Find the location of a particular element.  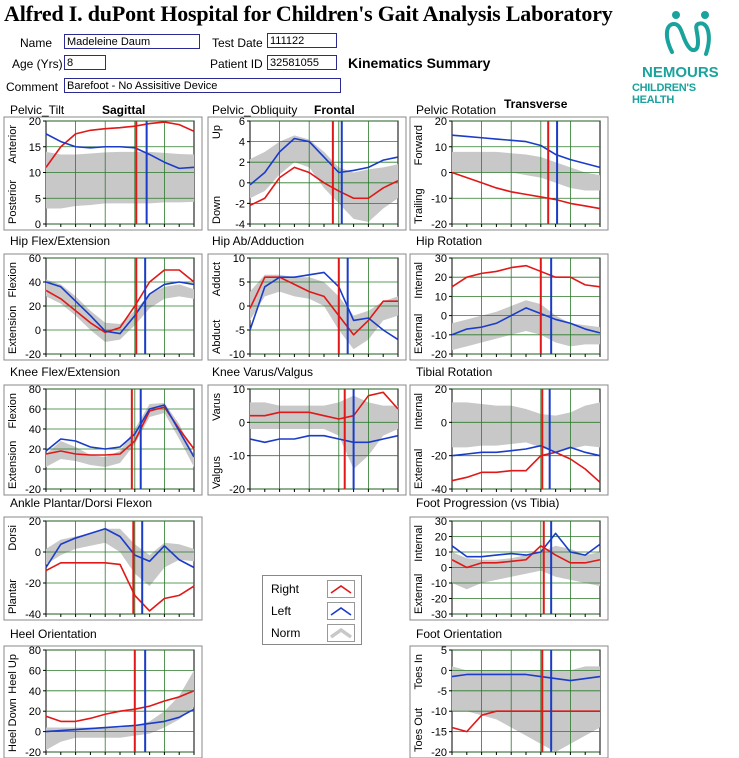

y-label-top: Toes In is located at coordinates (419, 671).